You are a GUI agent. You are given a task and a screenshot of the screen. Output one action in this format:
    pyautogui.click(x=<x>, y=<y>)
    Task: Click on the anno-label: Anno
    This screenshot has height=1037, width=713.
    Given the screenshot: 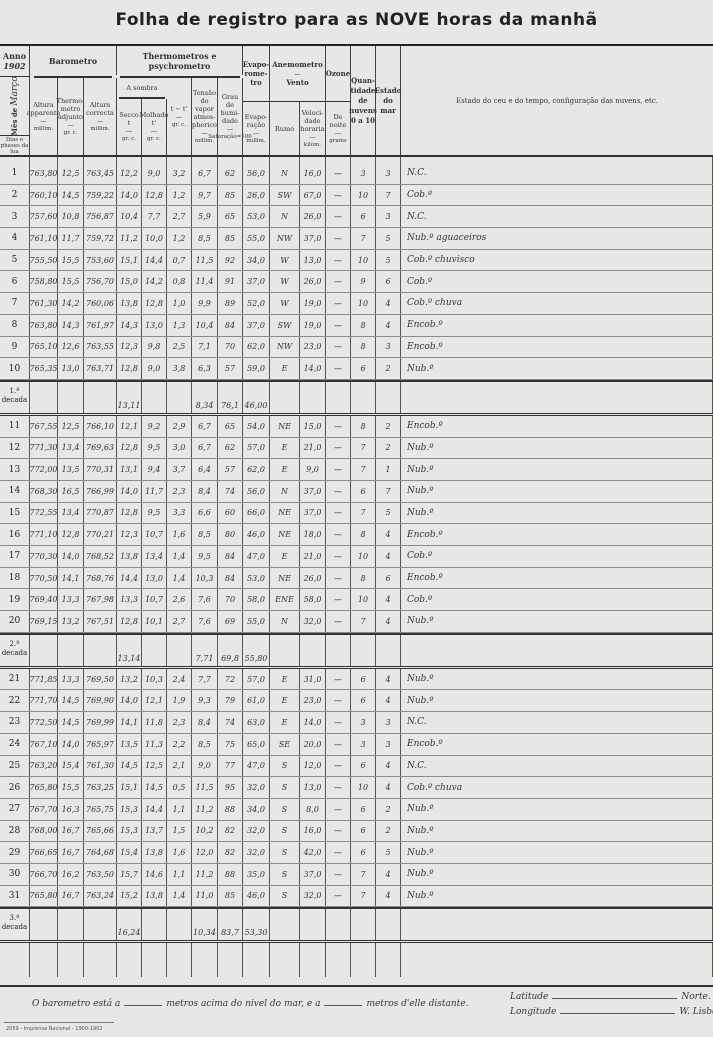 What is the action you would take?
    pyautogui.click(x=14, y=56)
    